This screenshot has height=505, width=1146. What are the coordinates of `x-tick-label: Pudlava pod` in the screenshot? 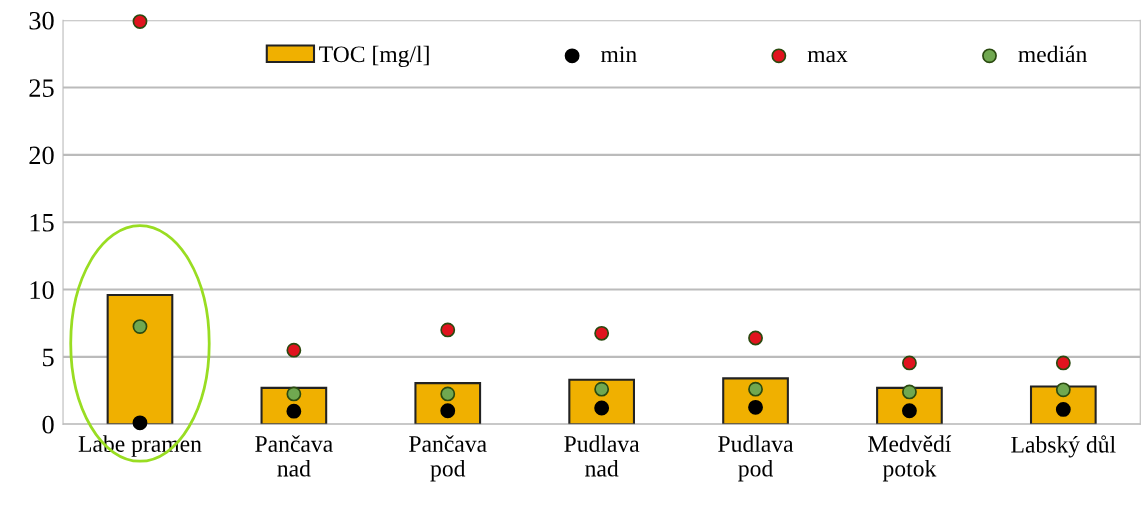 It's located at (756, 458).